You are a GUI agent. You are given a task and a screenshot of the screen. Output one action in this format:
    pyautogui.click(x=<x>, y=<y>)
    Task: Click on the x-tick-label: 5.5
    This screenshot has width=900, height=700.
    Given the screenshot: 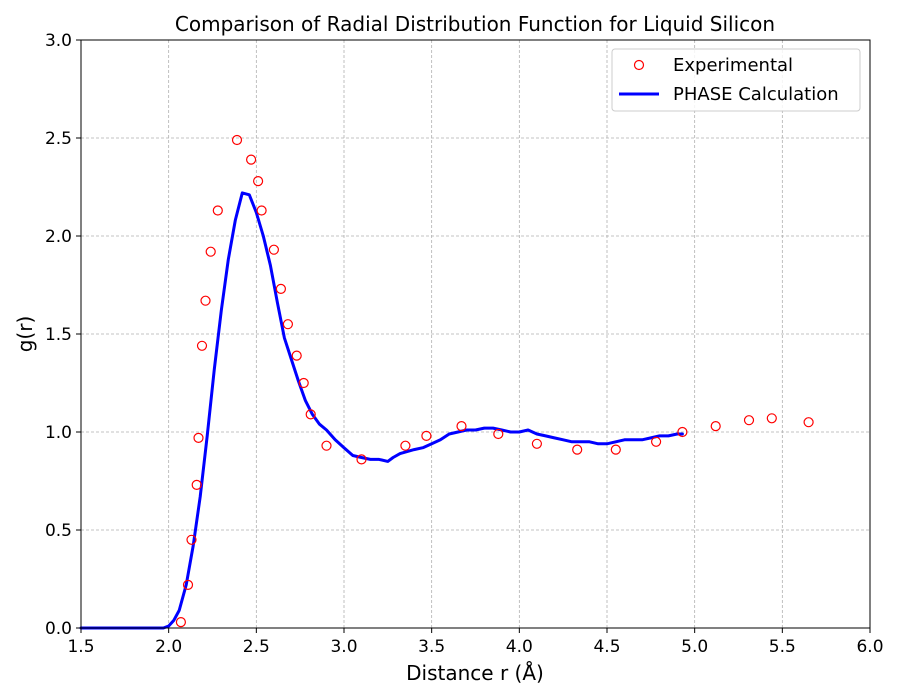 What is the action you would take?
    pyautogui.click(x=782, y=647)
    